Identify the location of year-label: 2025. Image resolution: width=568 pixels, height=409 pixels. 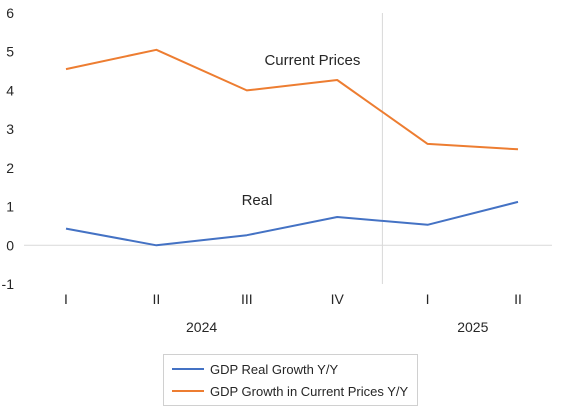
(472, 327).